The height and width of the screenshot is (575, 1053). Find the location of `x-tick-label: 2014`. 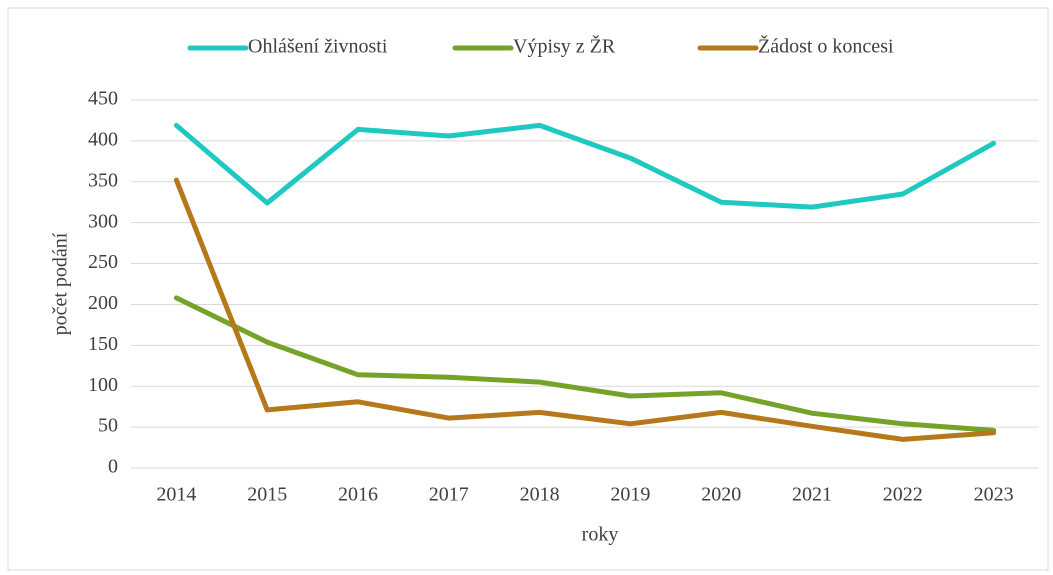

x-tick-label: 2014 is located at coordinates (176, 495).